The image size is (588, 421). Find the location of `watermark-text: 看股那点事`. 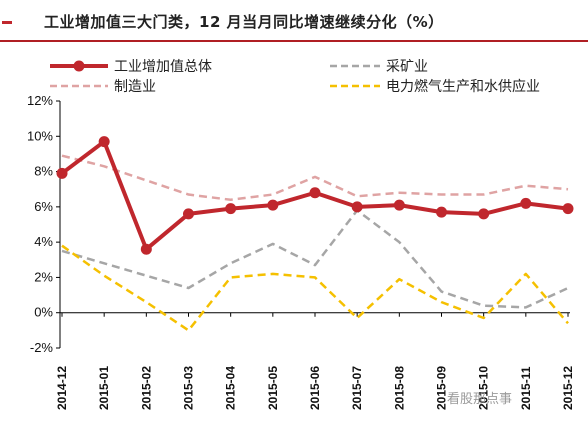

watermark-text: 看股那点事 is located at coordinates (480, 399).